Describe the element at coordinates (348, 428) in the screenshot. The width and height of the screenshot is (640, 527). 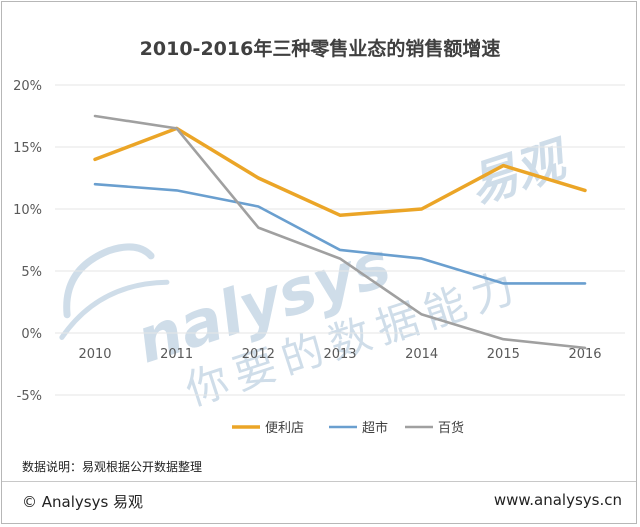
I see `legend: 便利店 超市 百货` at that location.